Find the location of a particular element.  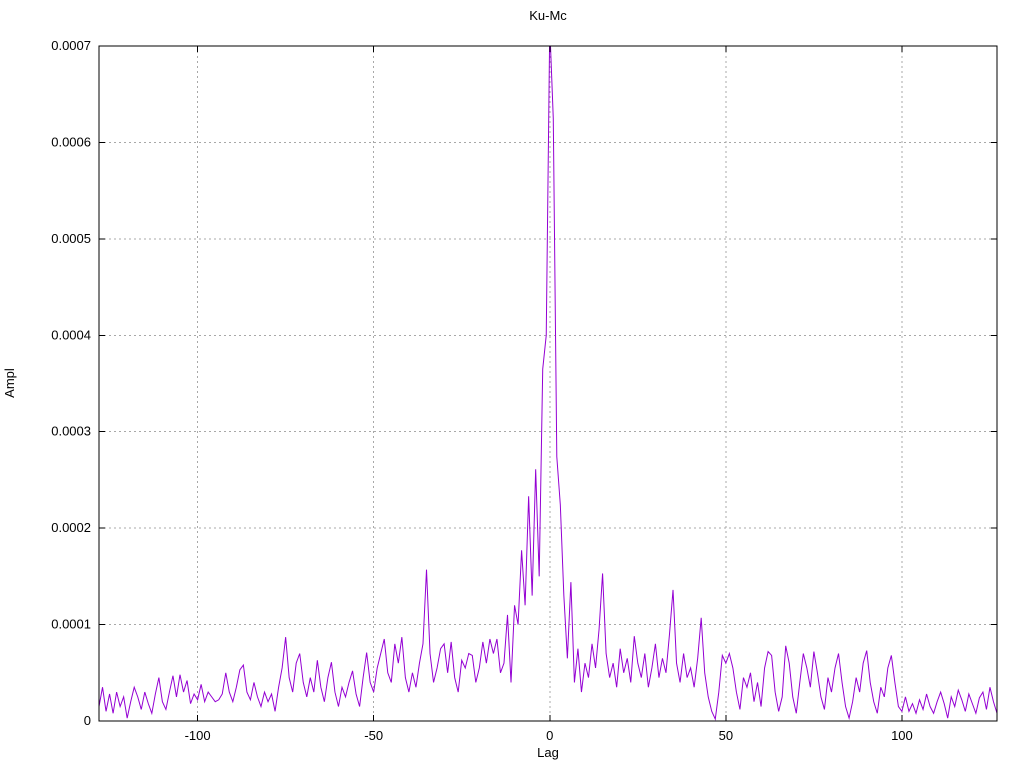

x-tick-label: -50 is located at coordinates (373, 735).